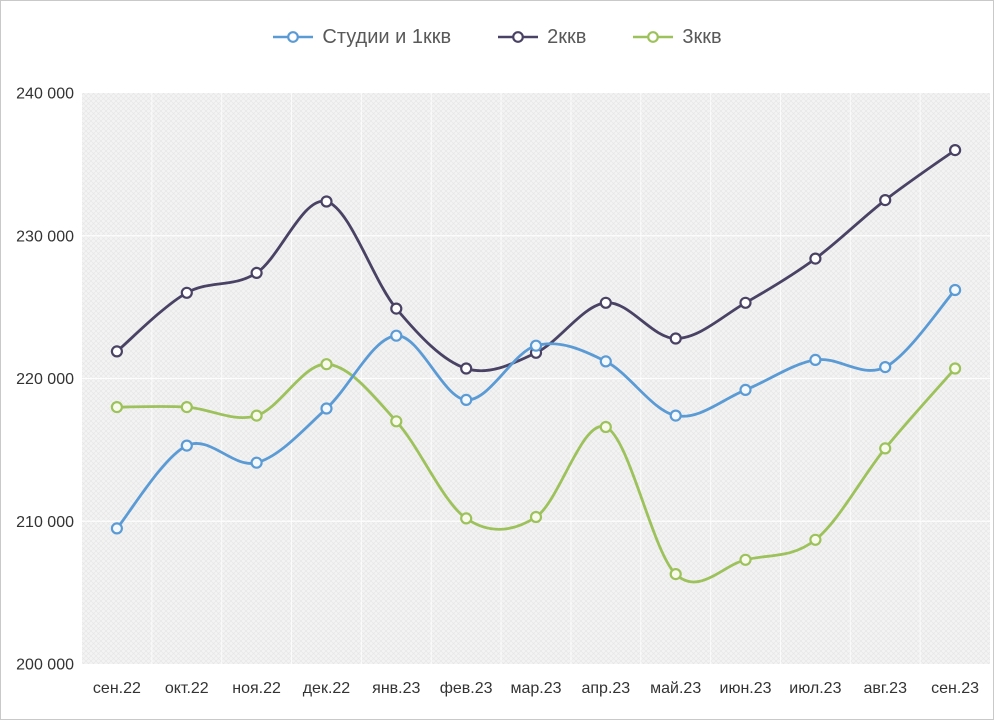 The image size is (994, 720). Describe the element at coordinates (45, 94) in the screenshot. I see `y-tick-label: 240 000` at that location.